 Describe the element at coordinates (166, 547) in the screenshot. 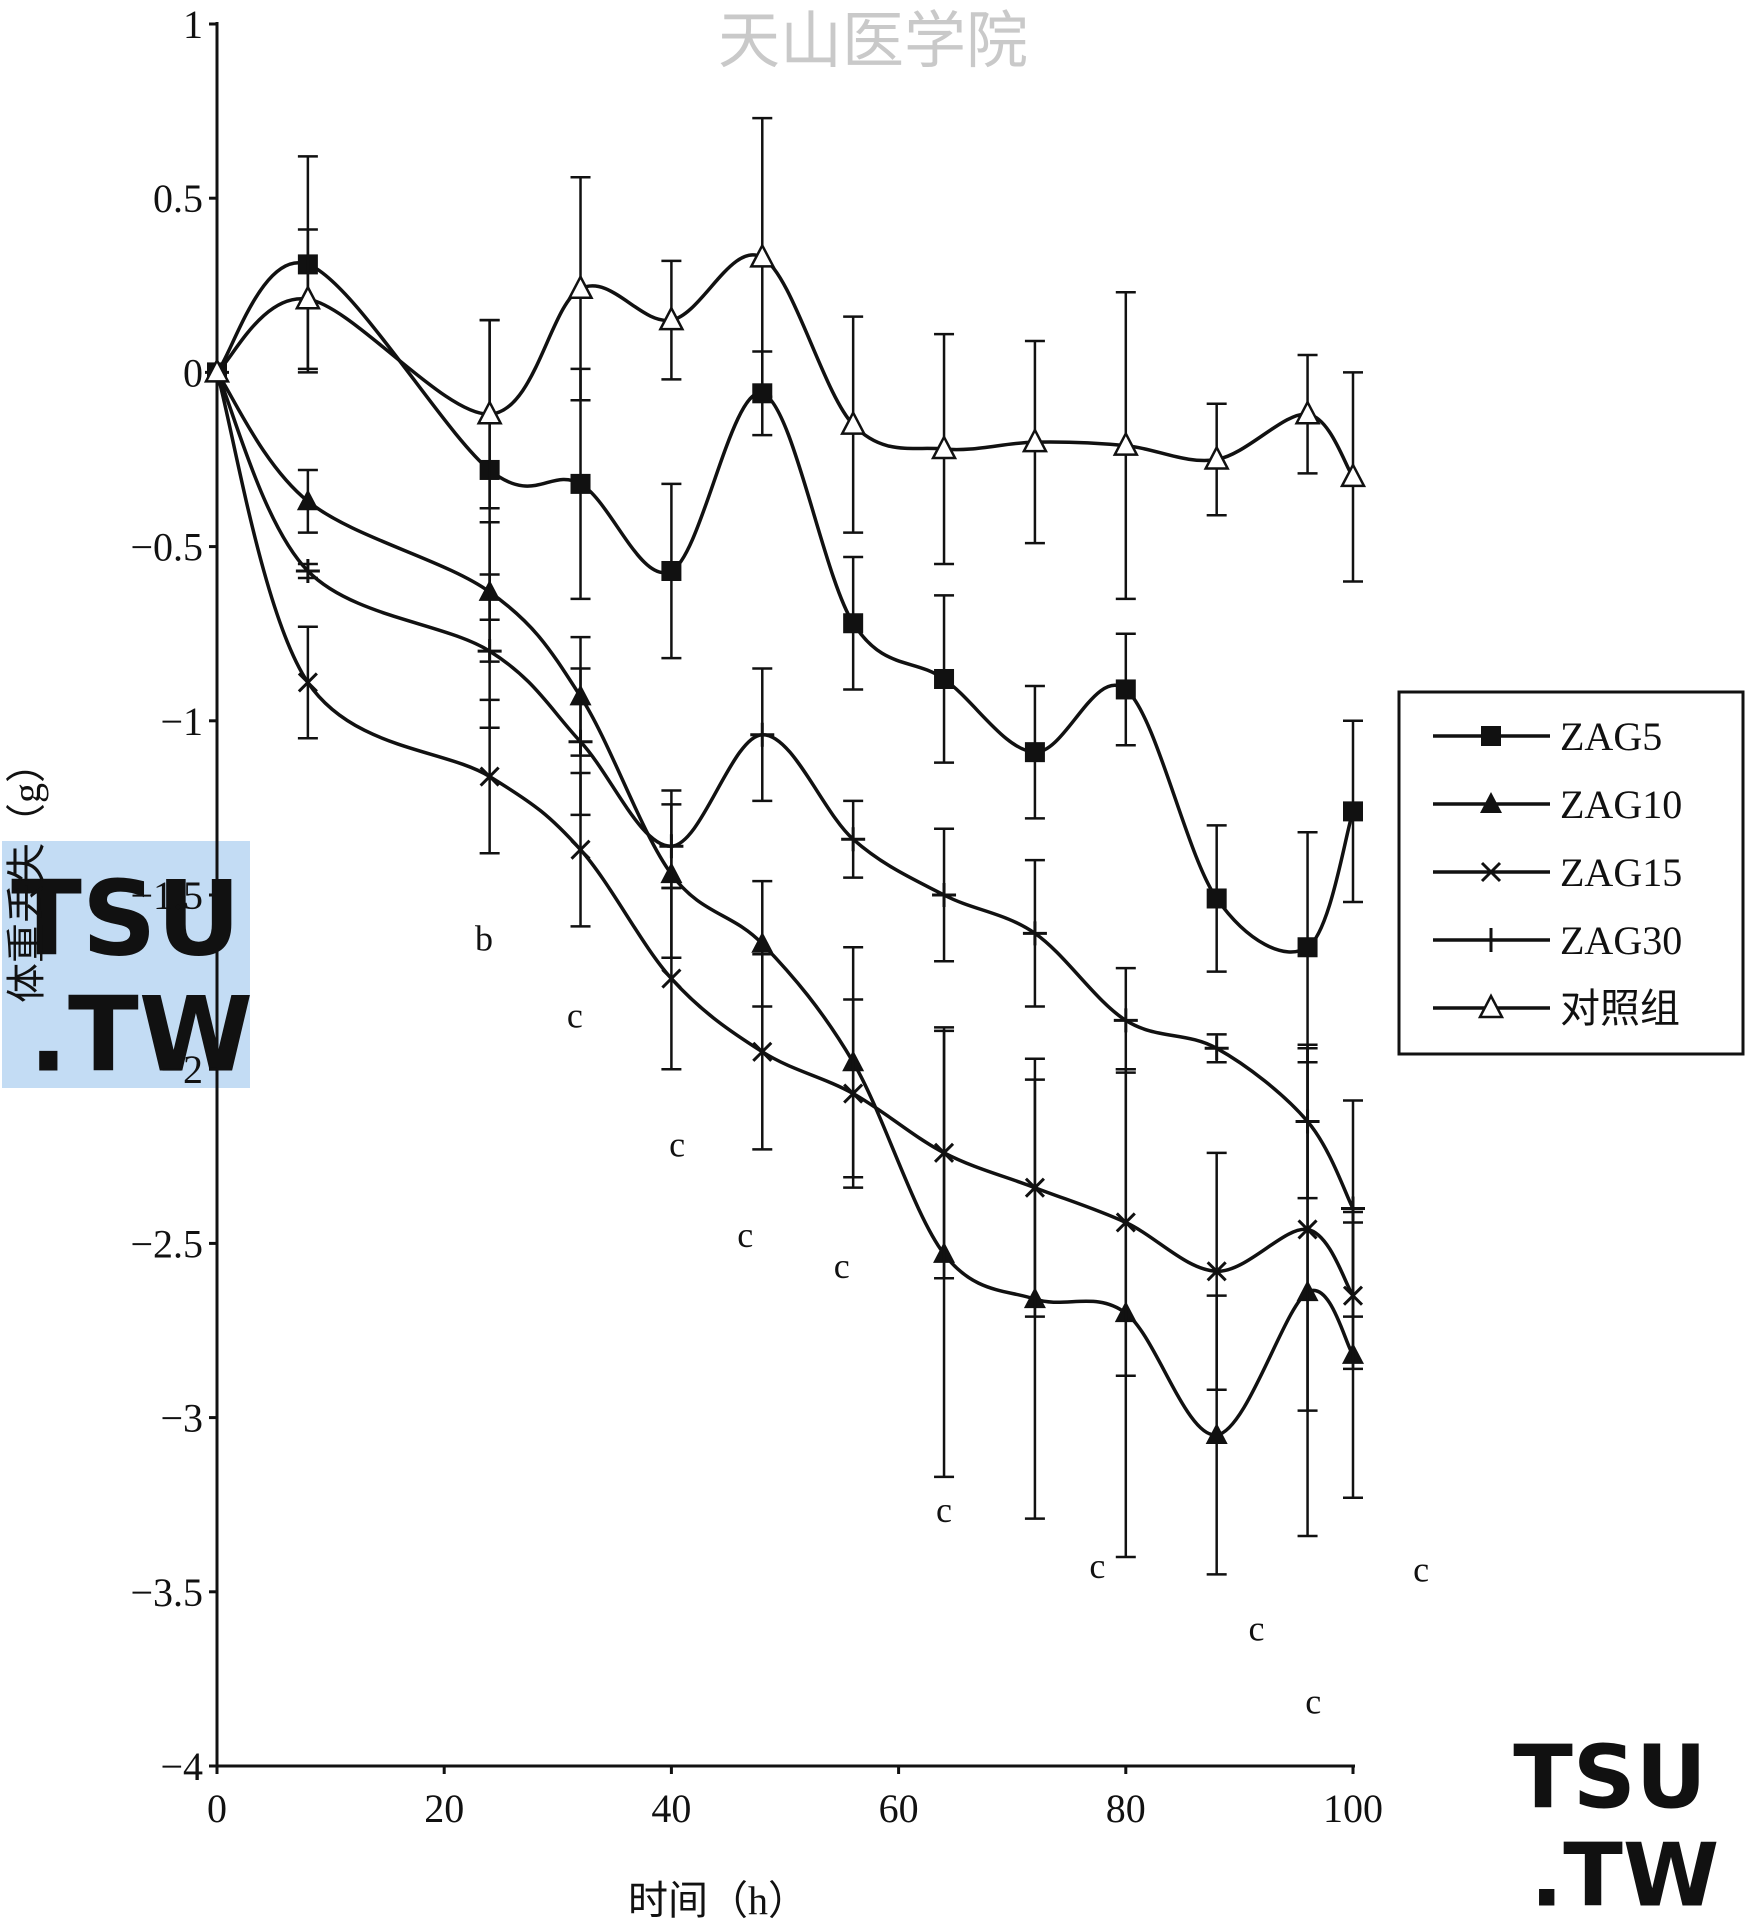

I see `y-tick-label: −0.5` at that location.